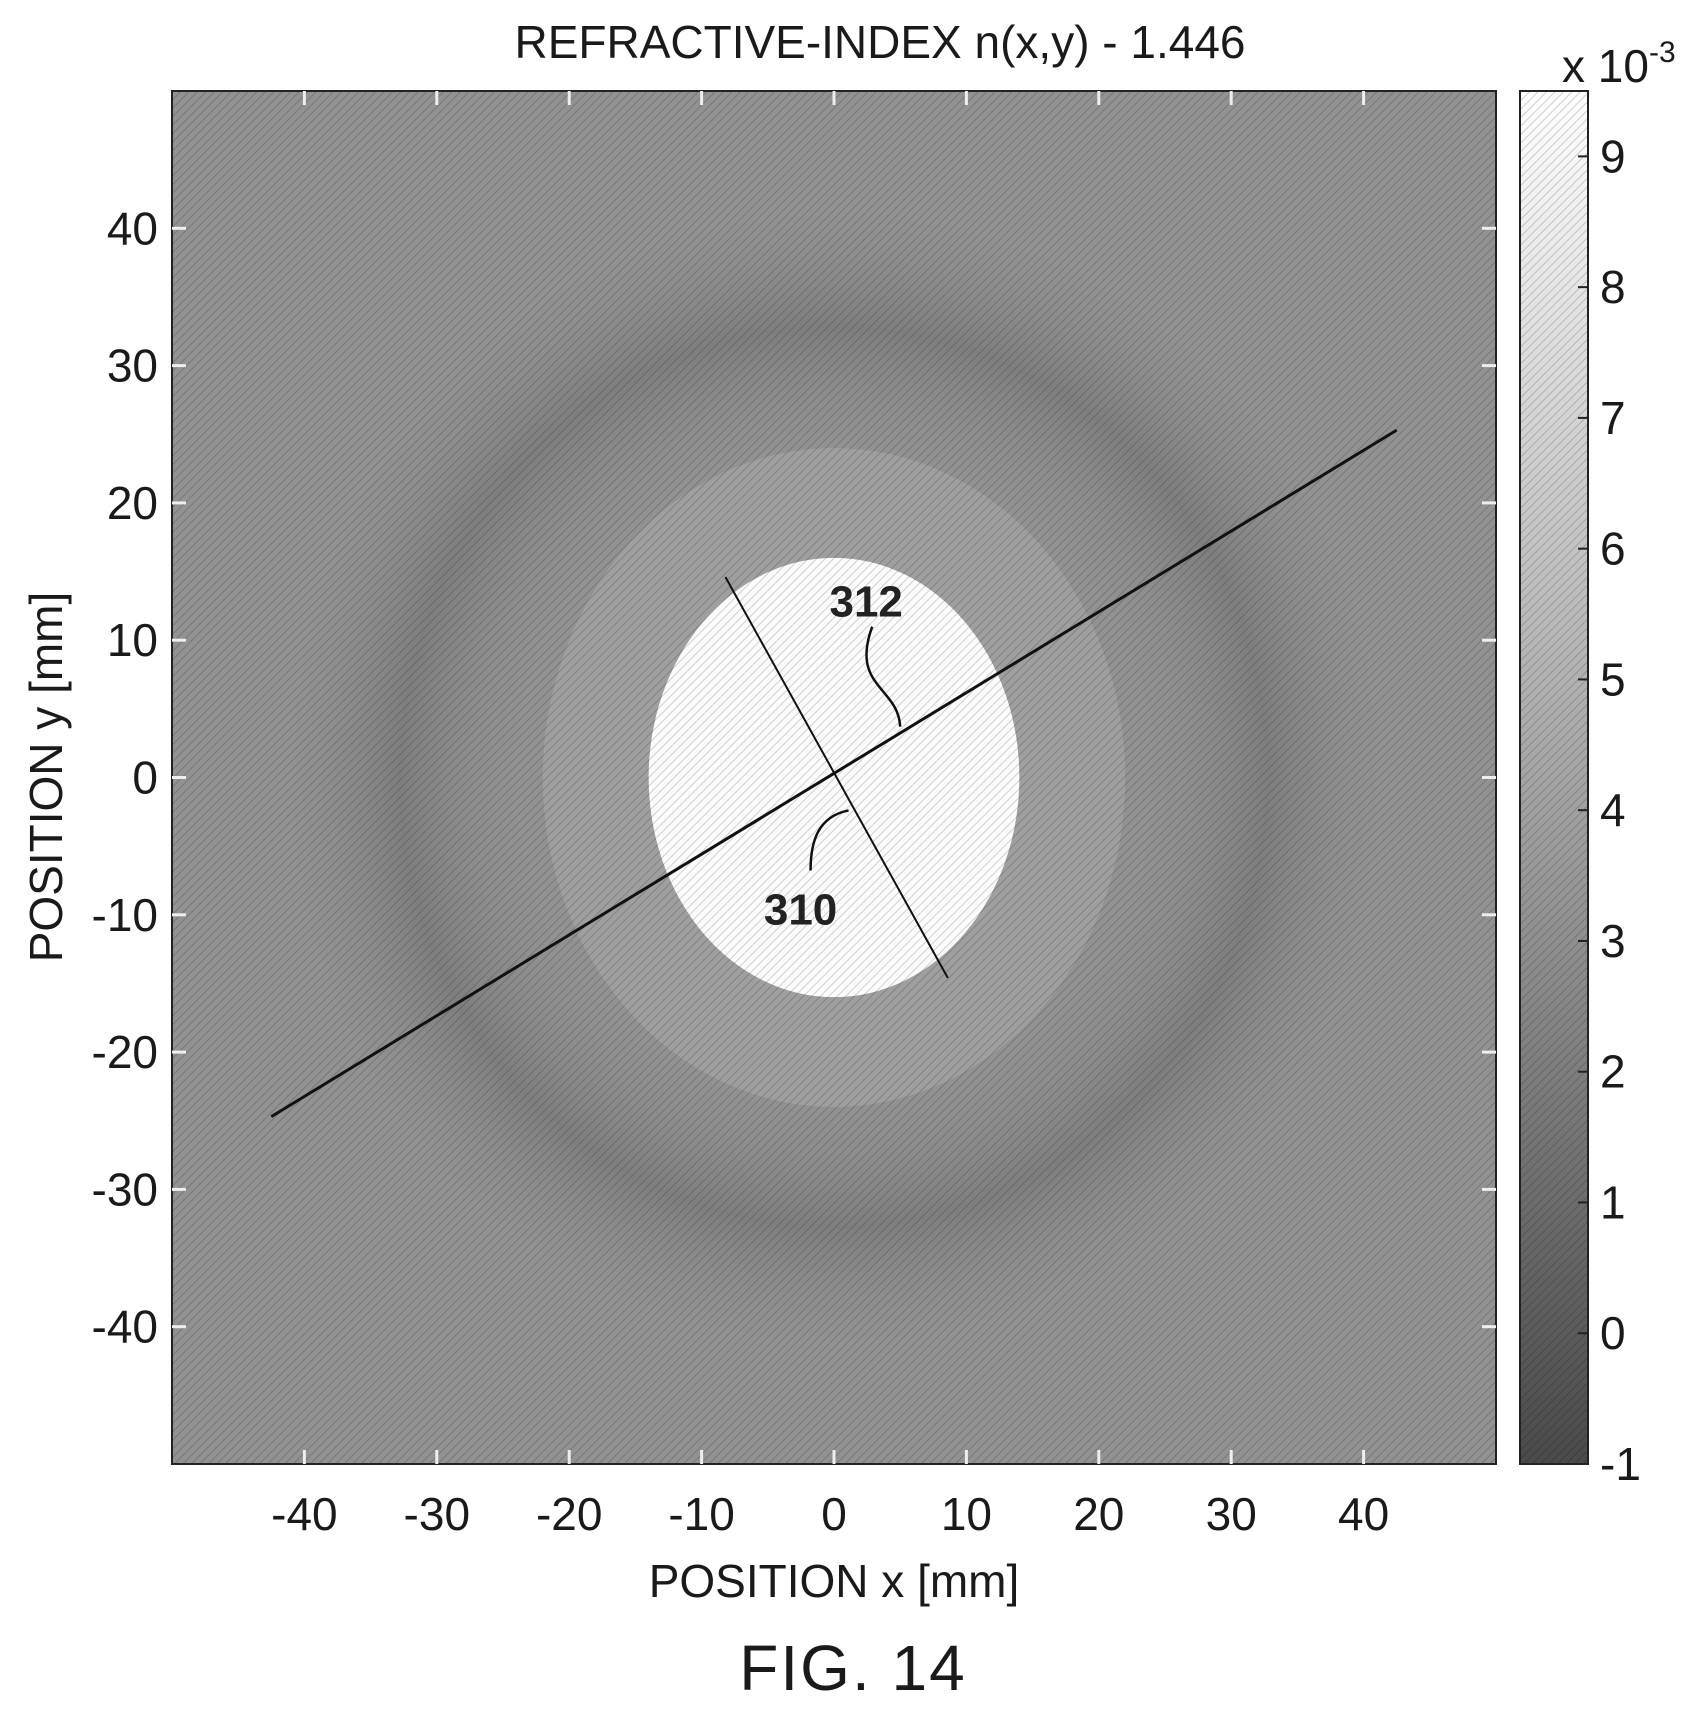 This screenshot has width=1706, height=1711. What do you see at coordinates (879, 42) in the screenshot?
I see `chart-title: REFRACTIVE-INDEX n(x,y) - 1.446` at bounding box center [879, 42].